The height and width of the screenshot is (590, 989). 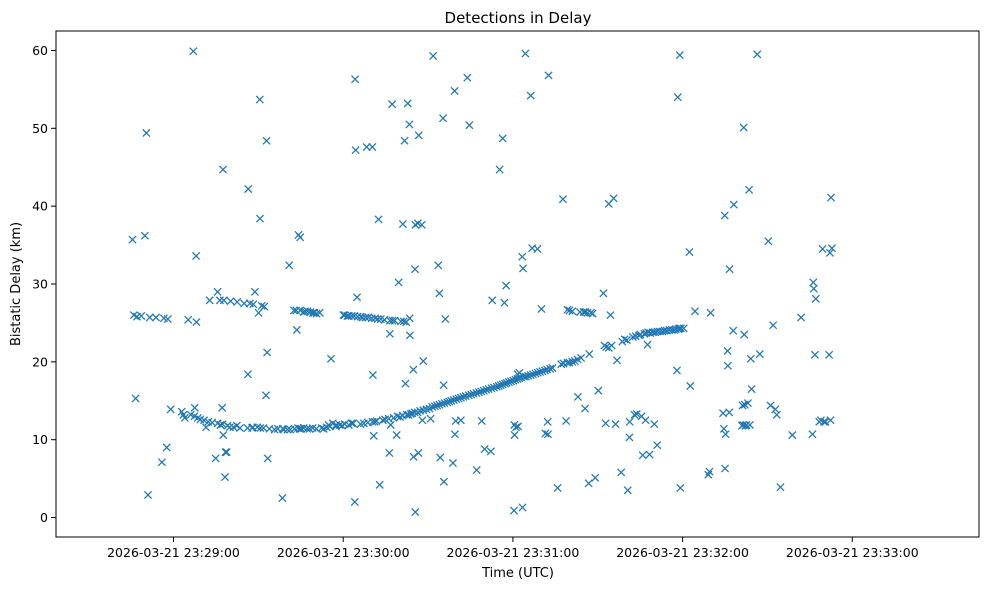 I want to click on x-tick-label: 2026-03-21 23:30:00, so click(x=343, y=552).